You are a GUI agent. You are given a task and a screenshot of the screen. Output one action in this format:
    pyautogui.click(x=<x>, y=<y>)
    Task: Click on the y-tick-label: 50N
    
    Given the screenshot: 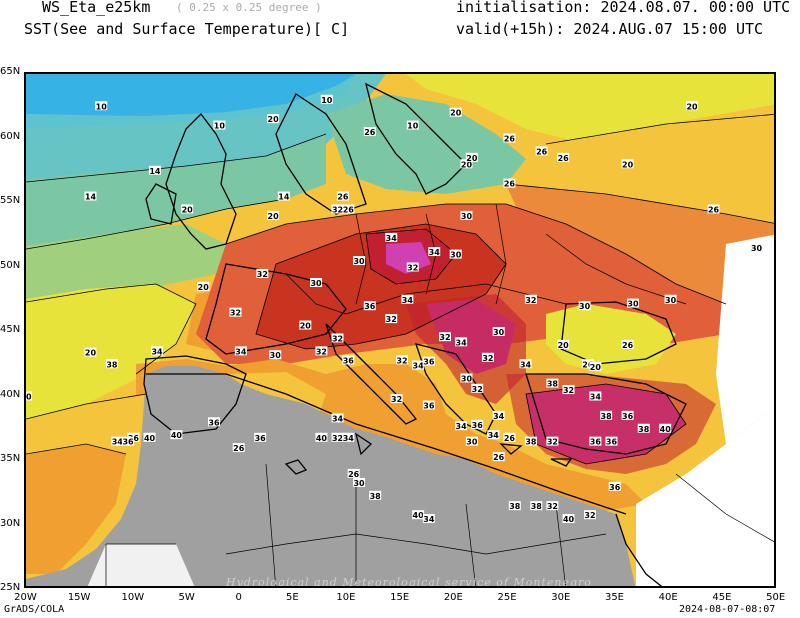 What is the action you would take?
    pyautogui.click(x=10, y=265)
    